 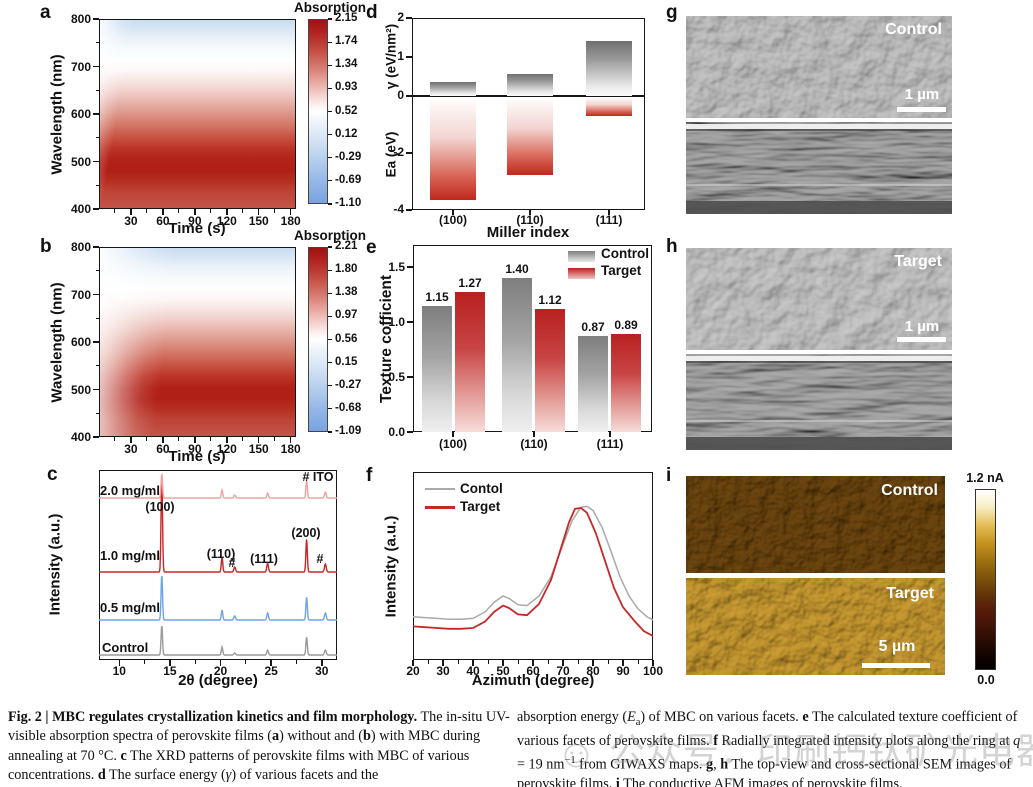 What do you see at coordinates (533, 571) in the screenshot?
I see `panel-f-curves` at bounding box center [533, 571].